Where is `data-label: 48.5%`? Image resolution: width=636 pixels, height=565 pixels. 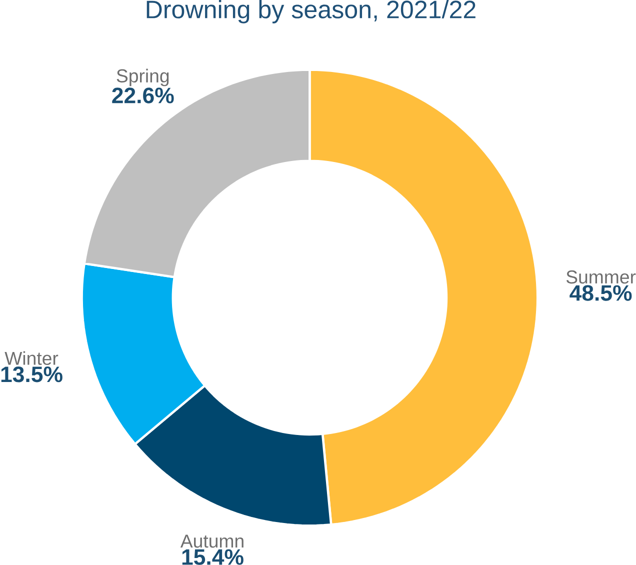 data-label: 48.5% is located at coordinates (601, 293).